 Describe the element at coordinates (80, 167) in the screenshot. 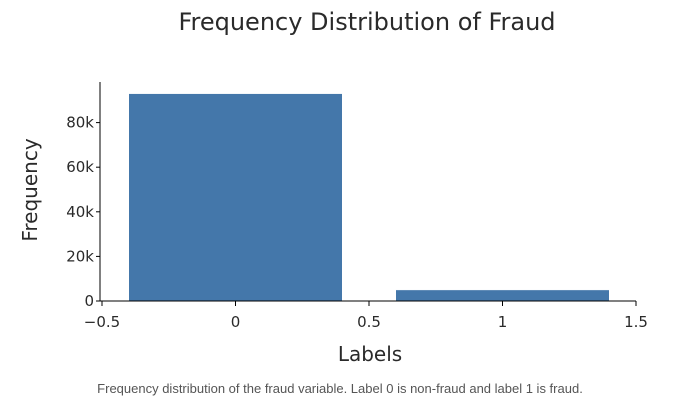

I see `y-tick-label: 60k` at that location.